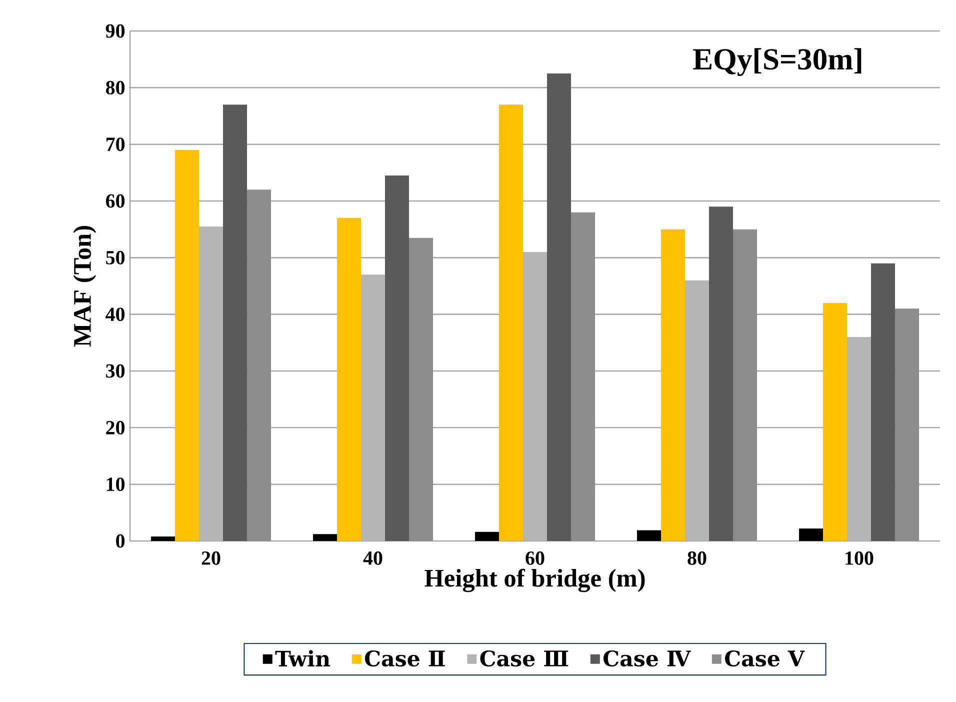 This screenshot has height=702, width=956. Describe the element at coordinates (115, 315) in the screenshot. I see `y-tick-label: 40` at that location.